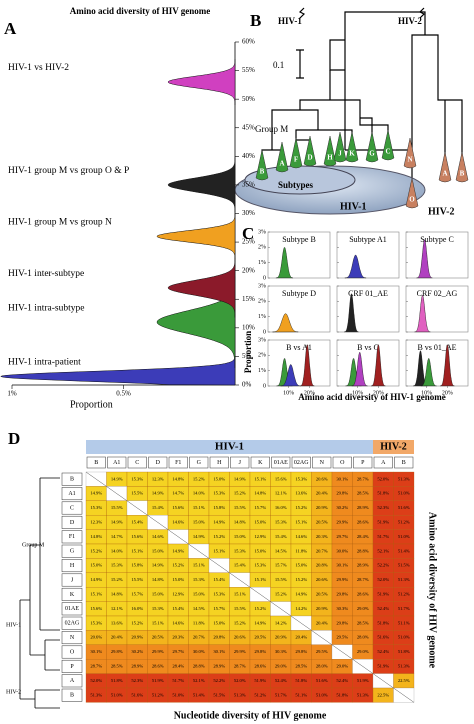 This screenshot has width=474, height=724. What do you see at coordinates (301, 608) in the screenshot?
I see `cell-value: 14.2%` at bounding box center [301, 608].